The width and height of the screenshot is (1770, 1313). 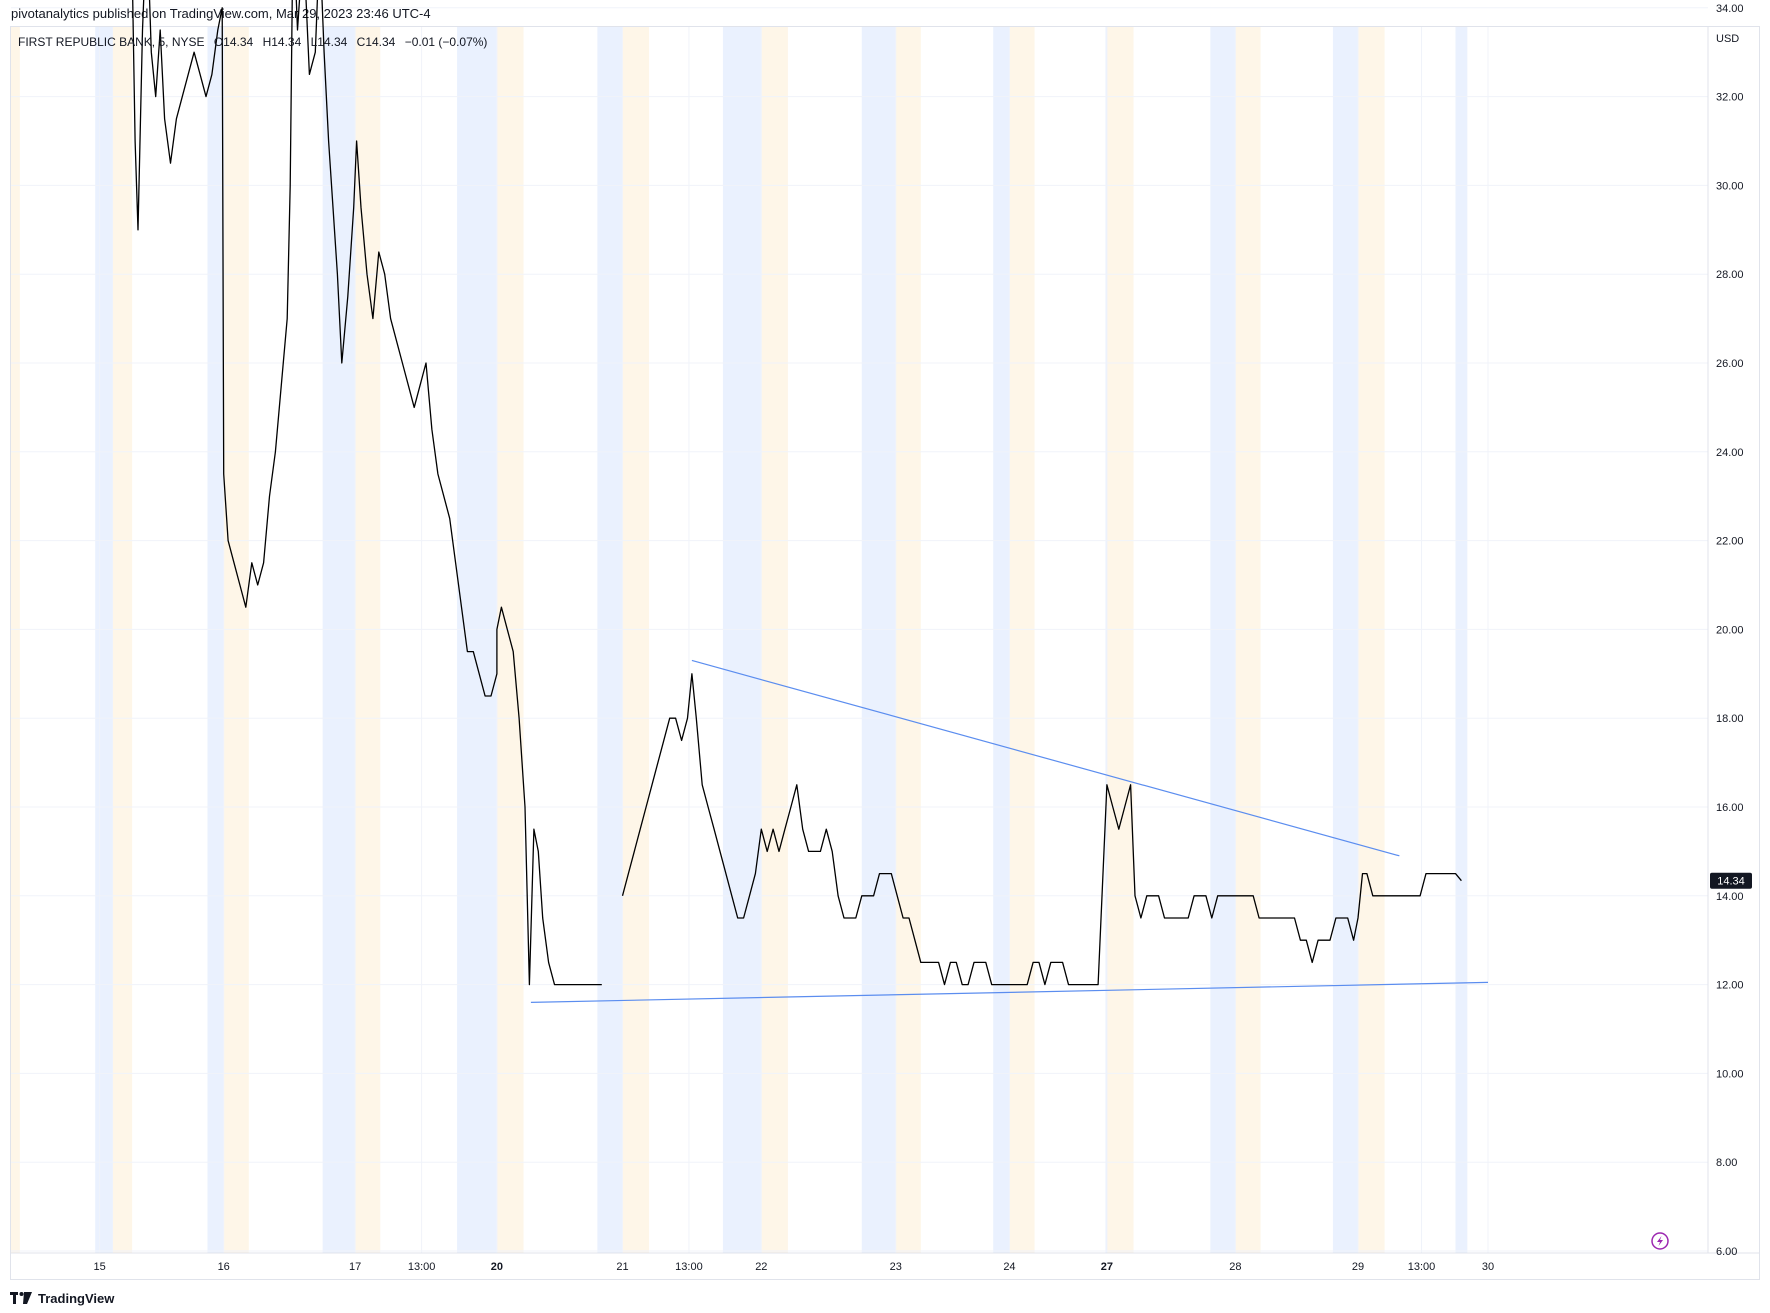 I want to click on y-tick-label: 32.00, so click(x=1730, y=98).